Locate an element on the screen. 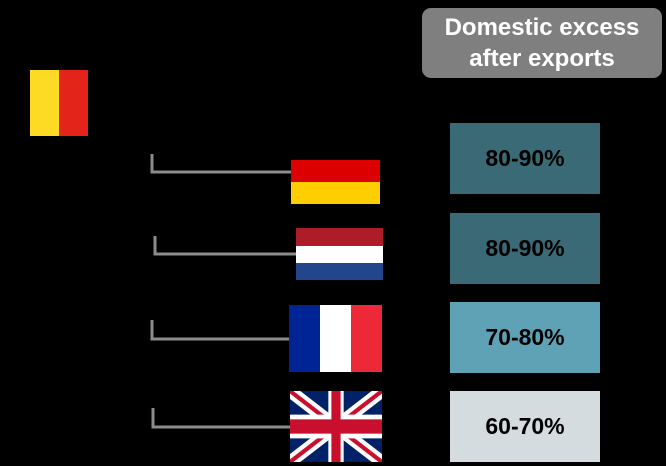 The height and width of the screenshot is (466, 666). connectors is located at coordinates (223, 291).